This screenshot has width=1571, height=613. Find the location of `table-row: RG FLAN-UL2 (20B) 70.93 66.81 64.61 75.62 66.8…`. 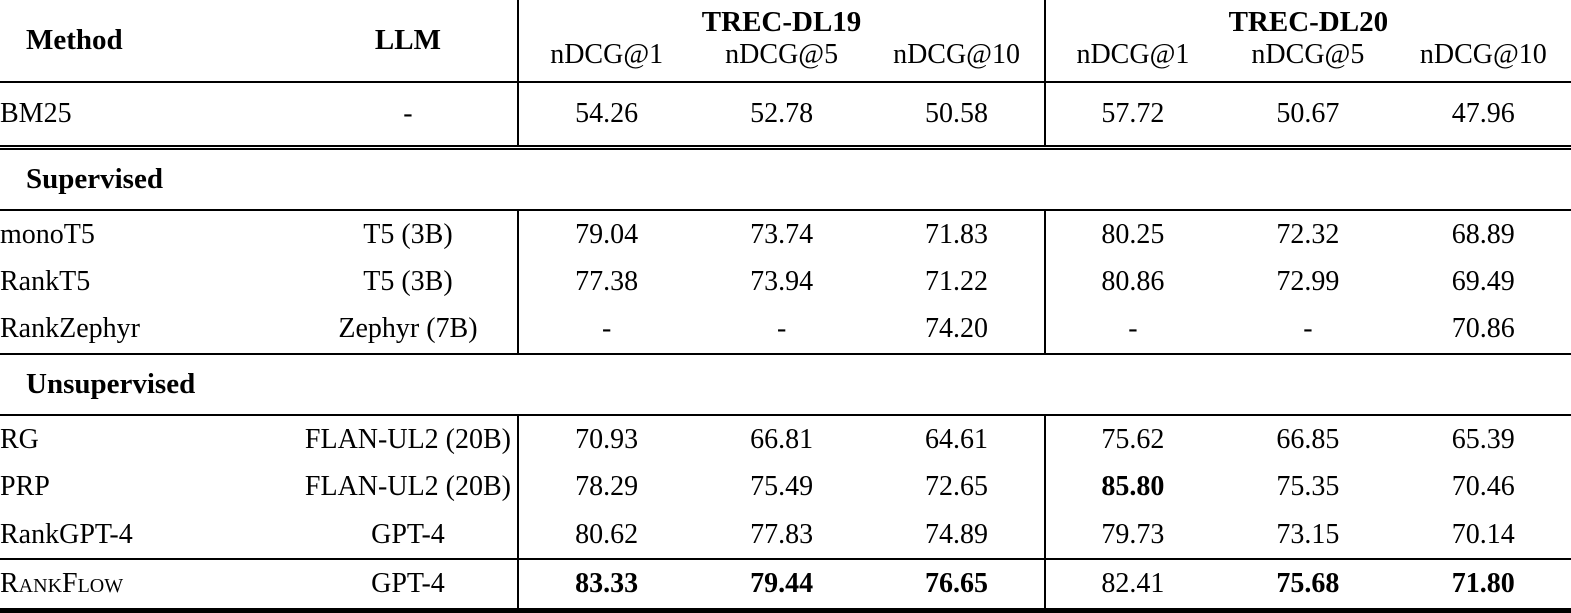

table-row: RG FLAN-UL2 (20B) 70.93 66.81 64.61 75.62 66.8… is located at coordinates (785, 439).